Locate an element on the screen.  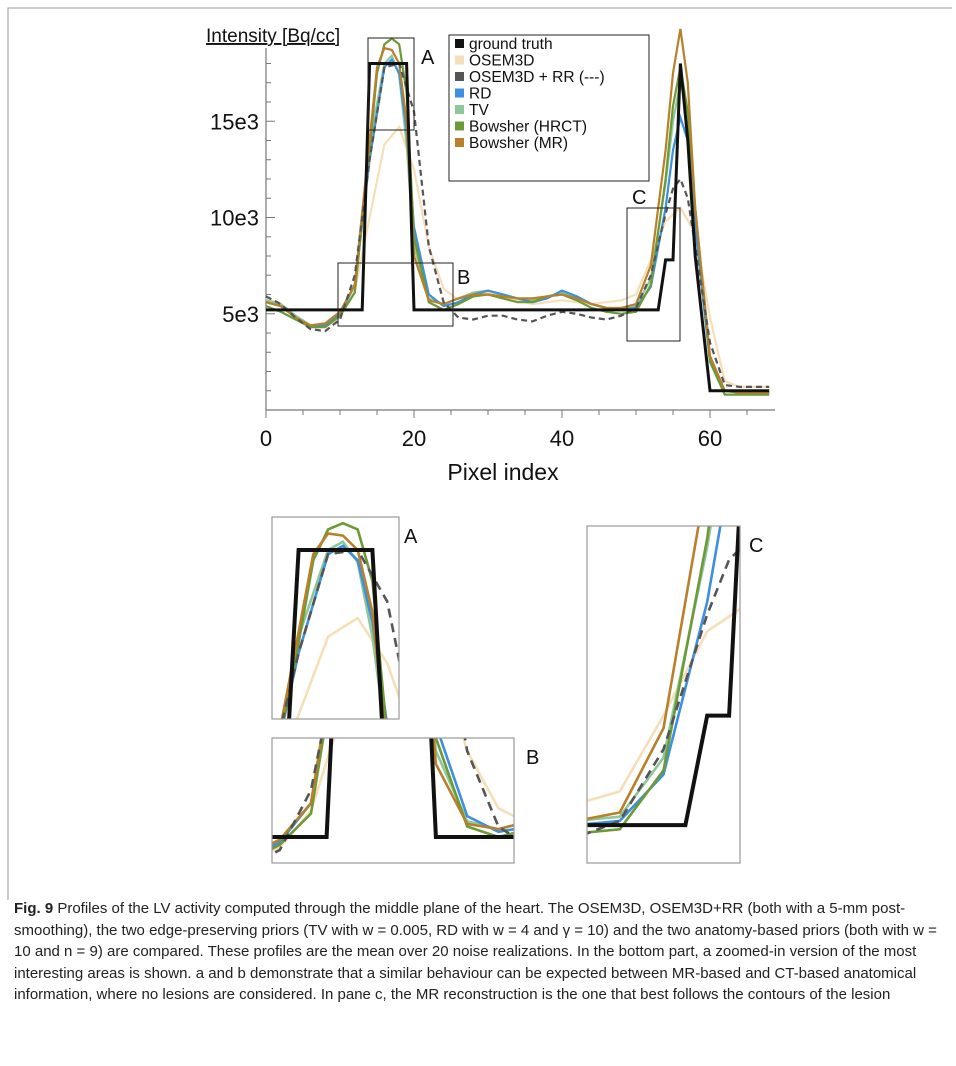
legend-box is located at coordinates (549, 108).